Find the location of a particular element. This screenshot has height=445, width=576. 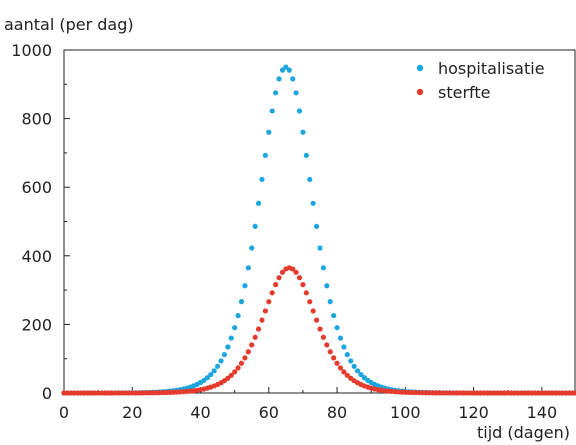

legend: hospitalisatie sterfte is located at coordinates (480, 80).